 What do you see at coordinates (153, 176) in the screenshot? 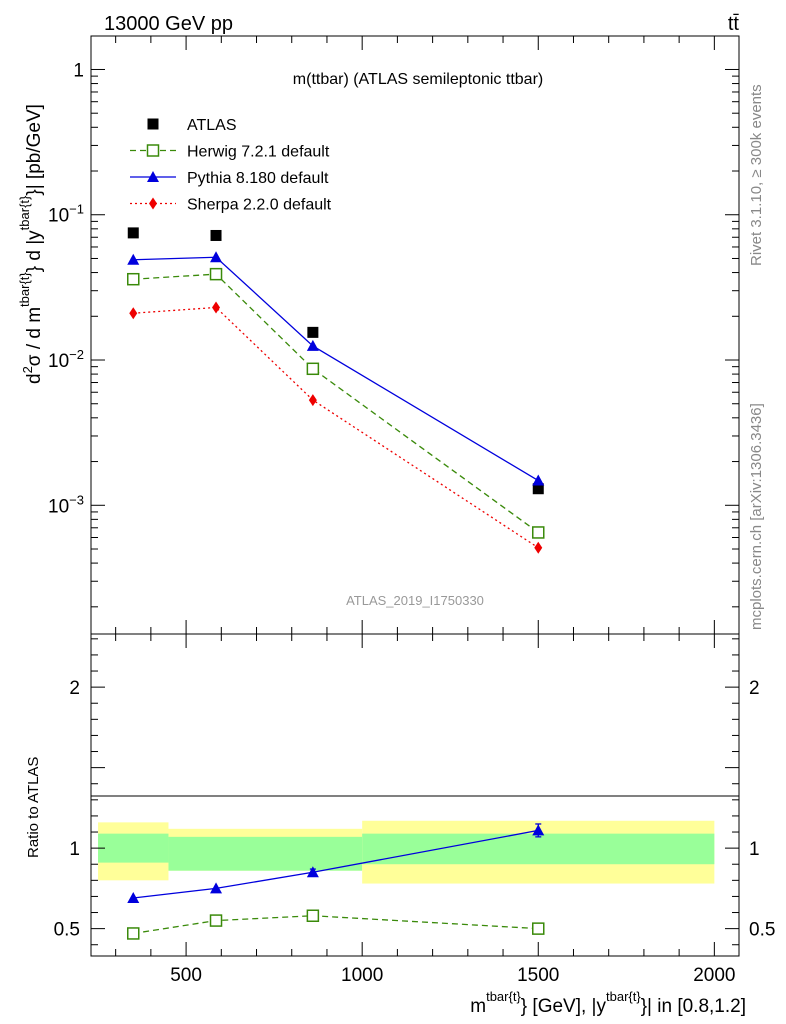
I see `legend-marker-pythia` at bounding box center [153, 176].